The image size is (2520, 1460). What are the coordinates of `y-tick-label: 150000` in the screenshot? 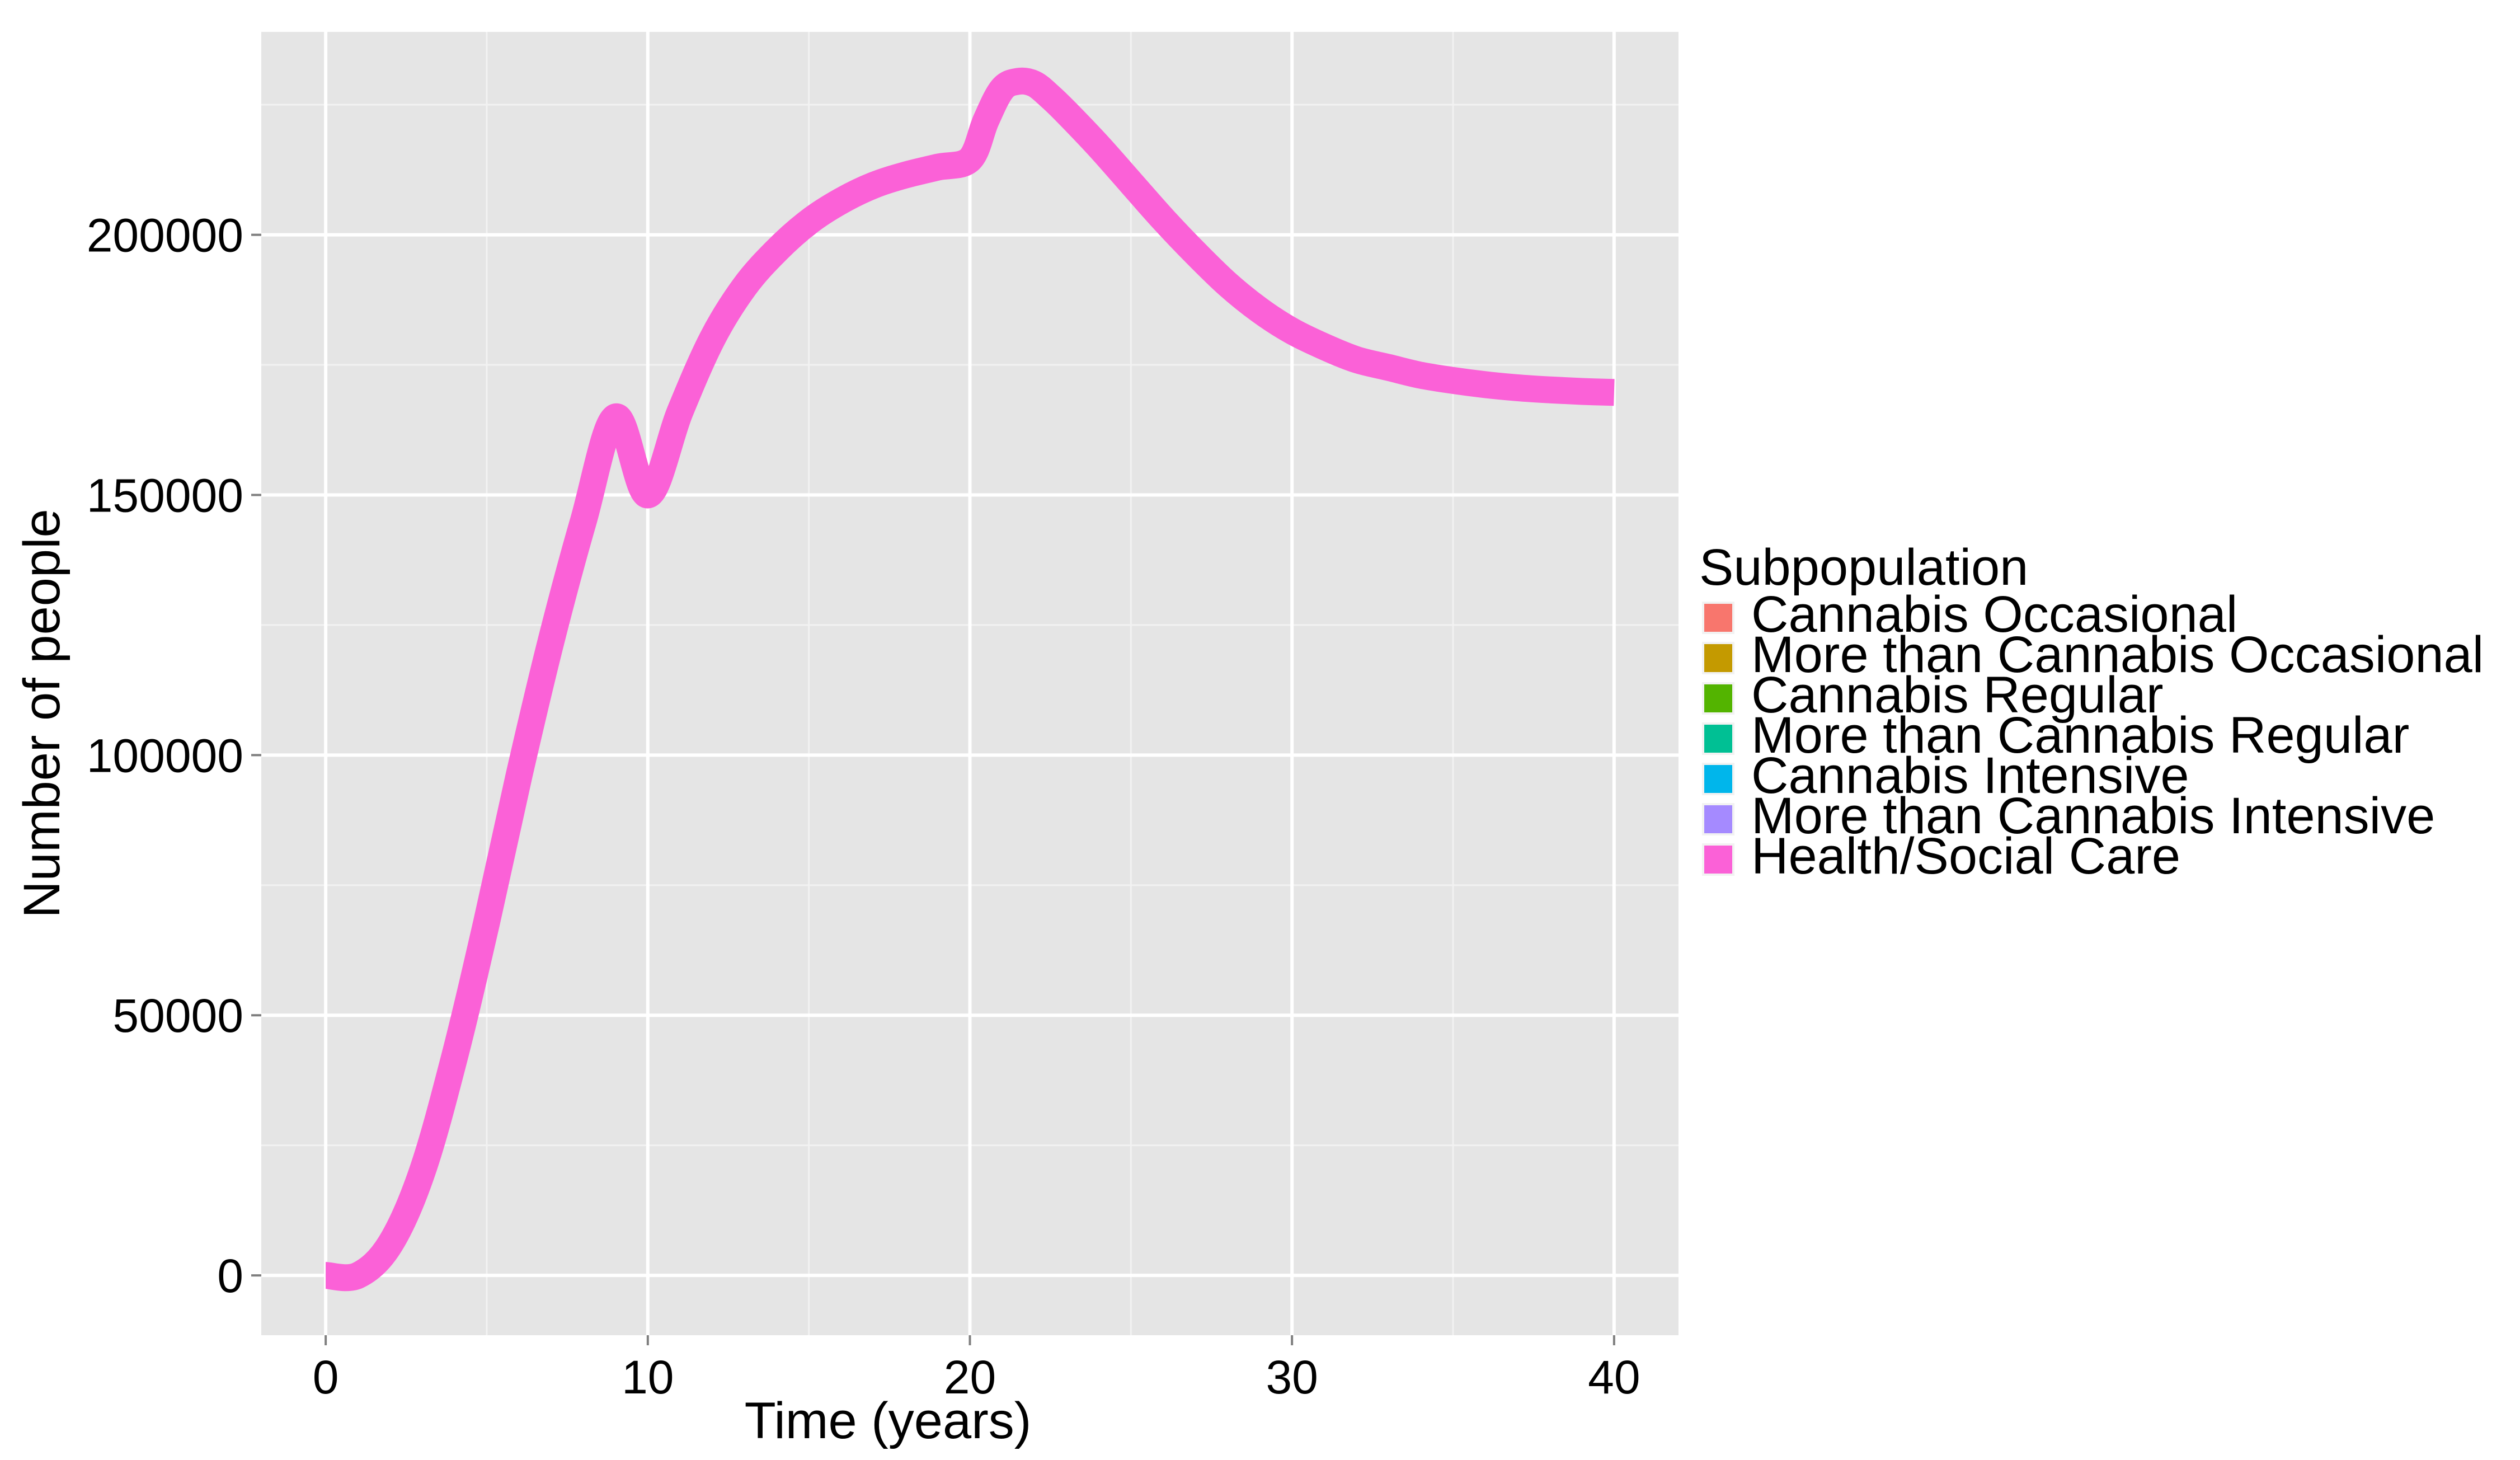 It's located at (165, 496).